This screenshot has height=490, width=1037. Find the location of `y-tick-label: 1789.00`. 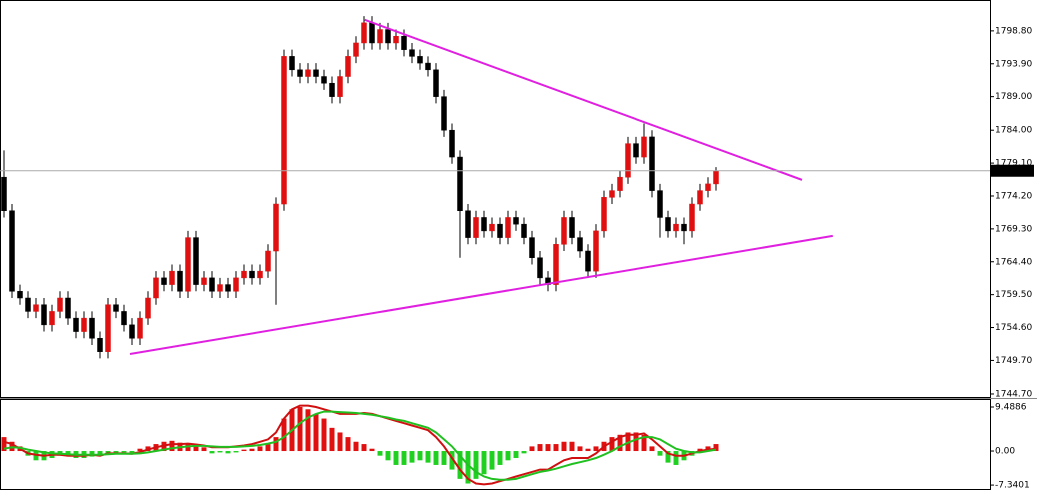

y-tick-label: 1789.00 is located at coordinates (1013, 97).